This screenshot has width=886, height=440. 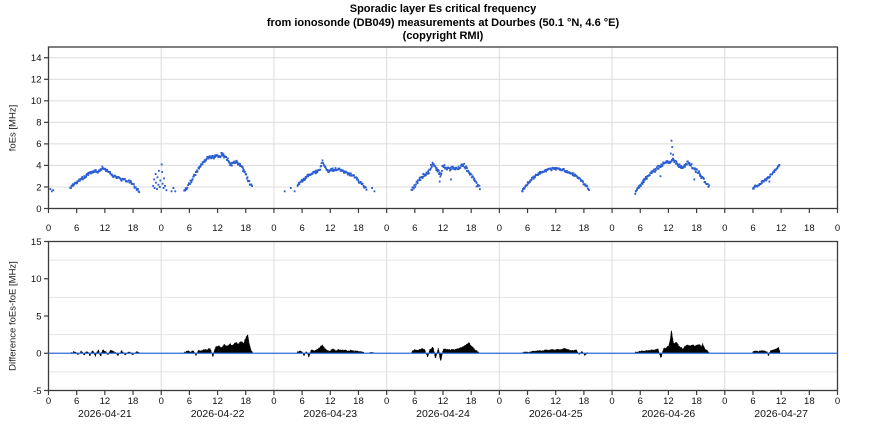 I want to click on svg-text: 2026-04-27, so click(x=781, y=414).